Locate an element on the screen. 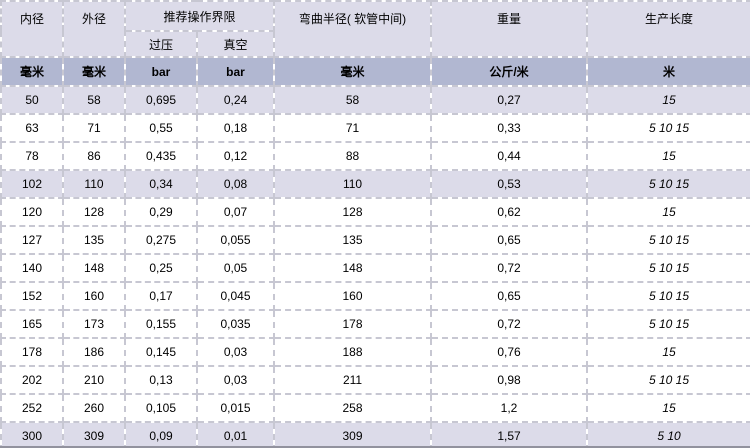 The height and width of the screenshot is (448, 750). cell-vacuum: 0,05 is located at coordinates (235, 268).